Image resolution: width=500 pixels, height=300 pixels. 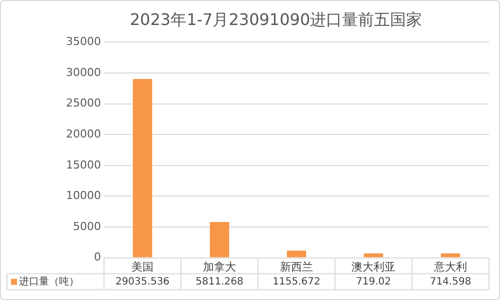 What do you see at coordinates (142, 282) in the screenshot?
I see `data-label: 29035.536` at bounding box center [142, 282].